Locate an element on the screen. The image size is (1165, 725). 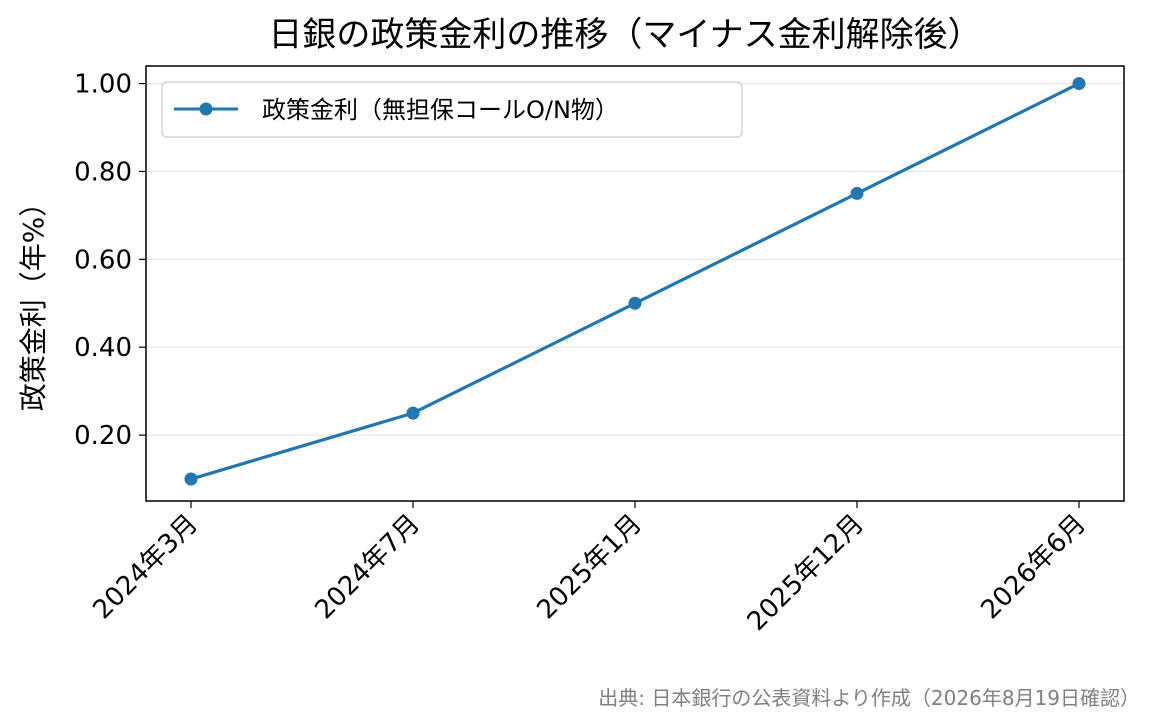
y-axis-label: 政策金利（年%） is located at coordinates (33, 300).